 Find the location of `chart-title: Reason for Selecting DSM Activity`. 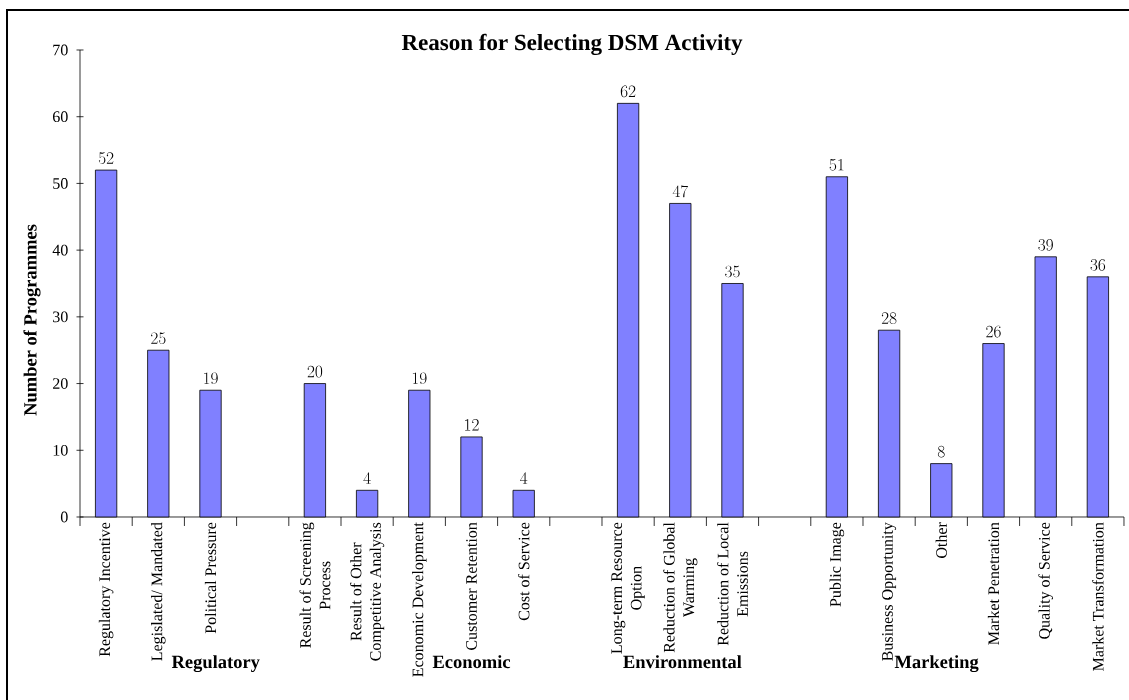

chart-title: Reason for Selecting DSM Activity is located at coordinates (572, 44).